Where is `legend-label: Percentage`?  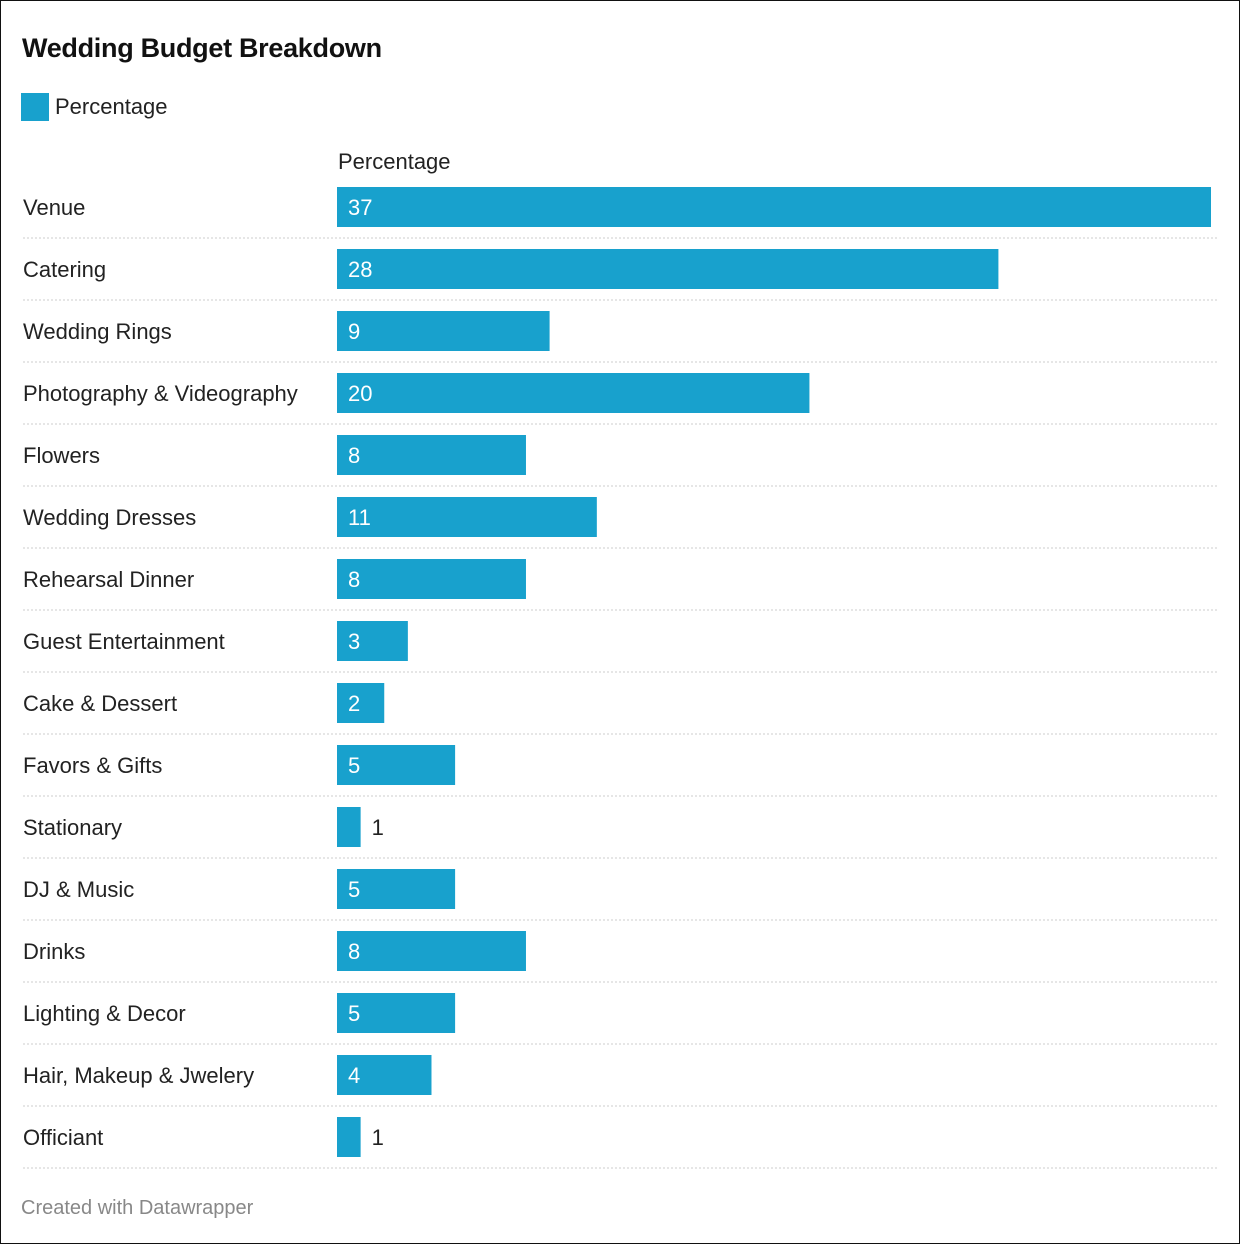 legend-label: Percentage is located at coordinates (111, 106).